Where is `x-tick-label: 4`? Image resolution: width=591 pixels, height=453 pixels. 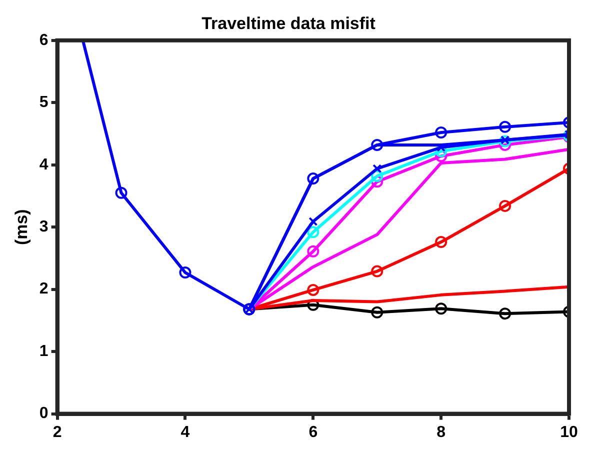
x-tick-label: 4 is located at coordinates (185, 432).